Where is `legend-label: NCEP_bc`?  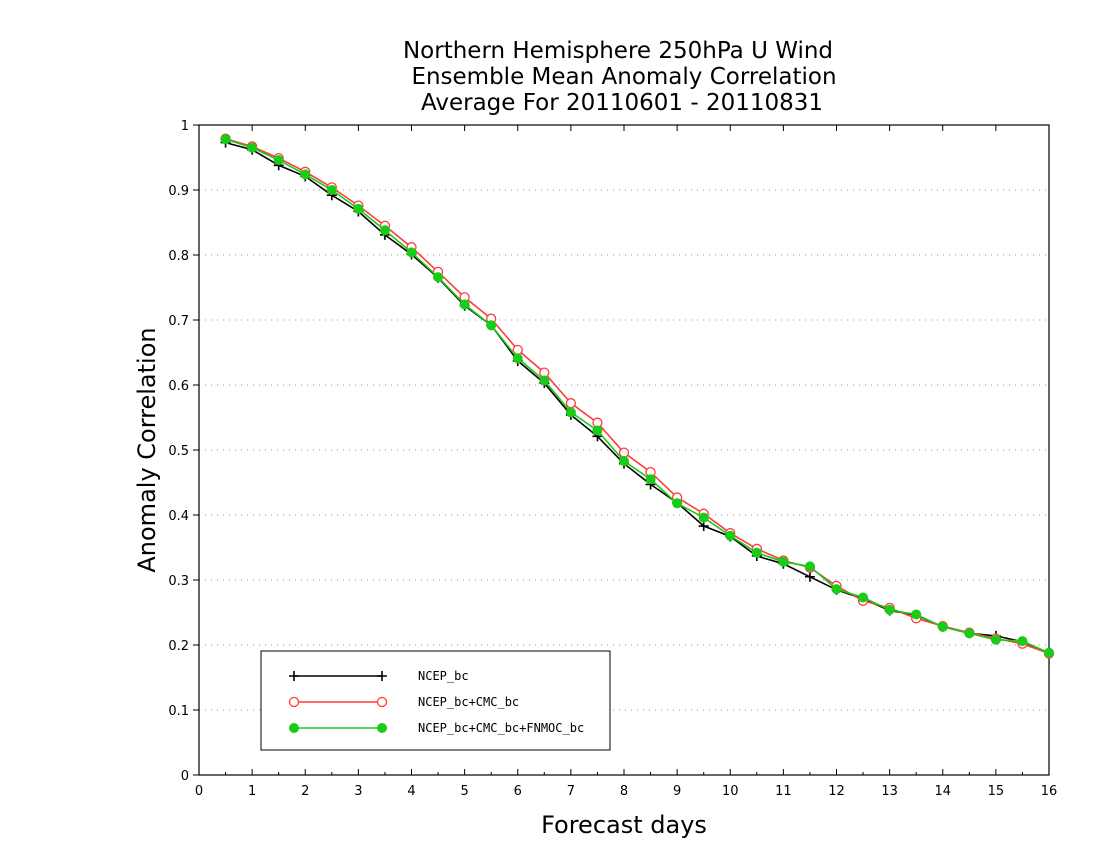 legend-label: NCEP_bc is located at coordinates (443, 676).